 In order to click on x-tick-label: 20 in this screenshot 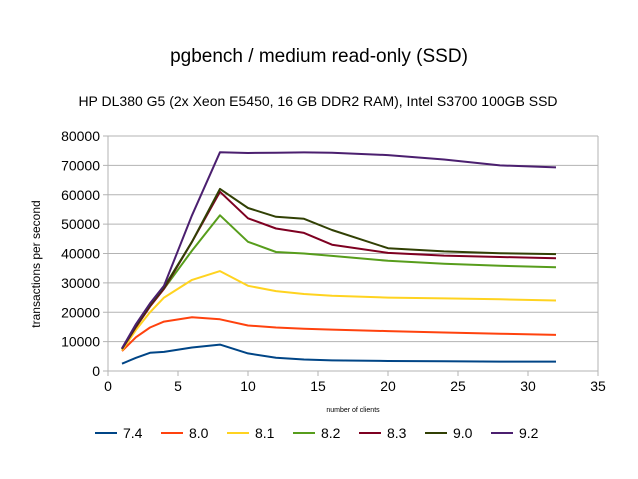, I will do `click(388, 386)`.